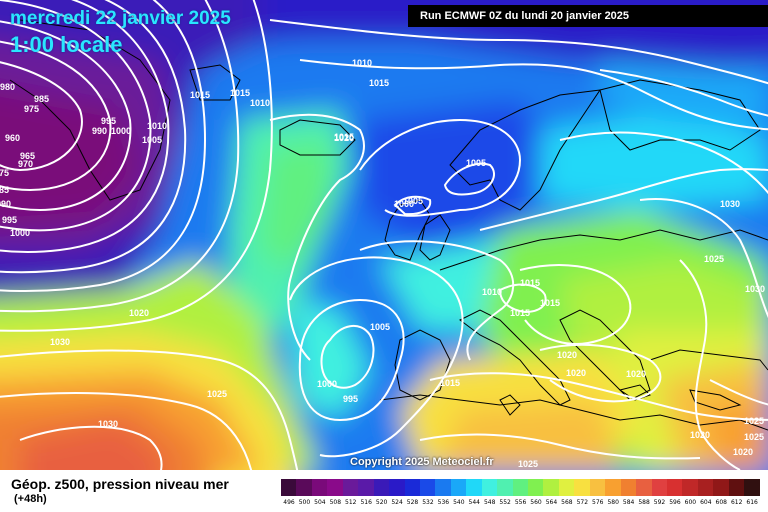 This screenshot has height=512, width=768. I want to click on scale-label: 500, so click(304, 502).